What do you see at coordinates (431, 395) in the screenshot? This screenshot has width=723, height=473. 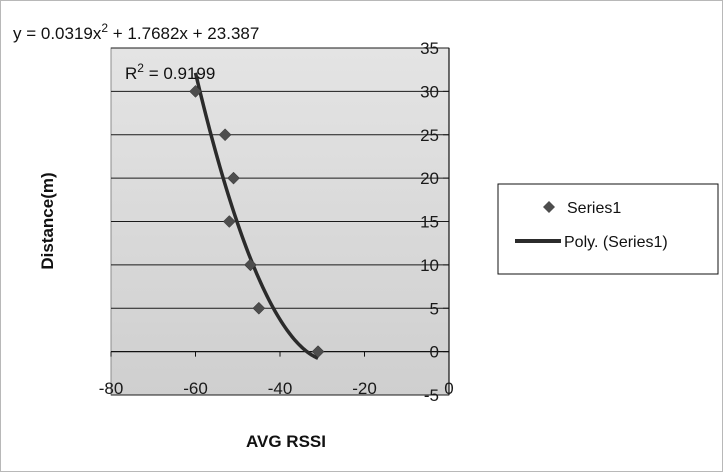 I see `y-tick-label: -5` at bounding box center [431, 395].